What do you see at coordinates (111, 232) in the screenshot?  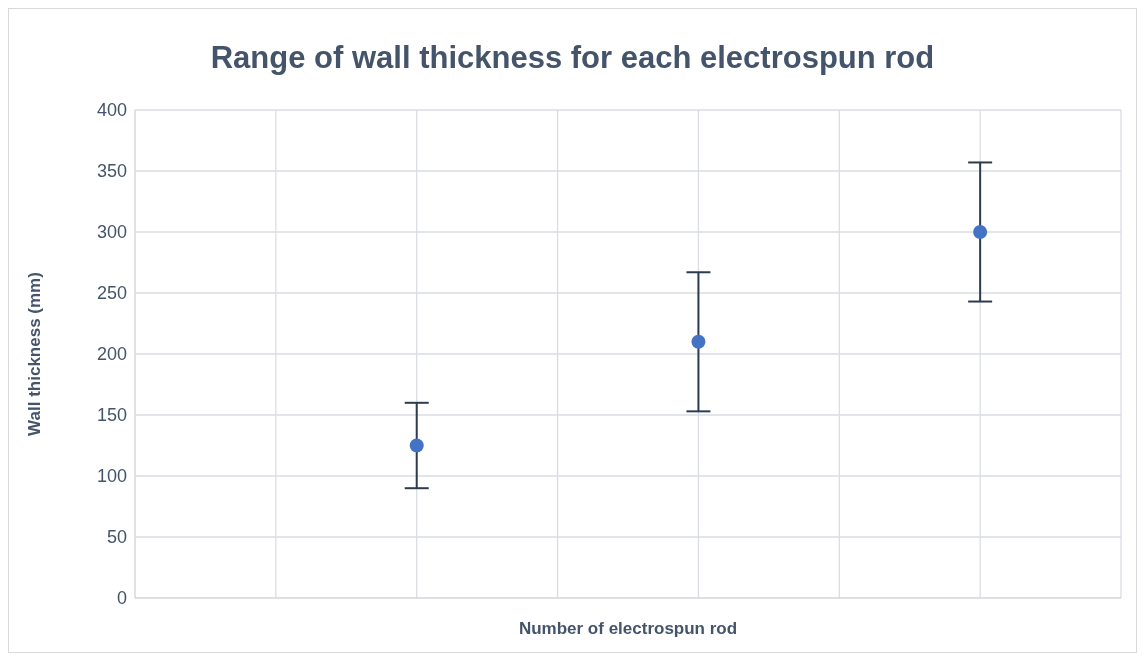 I see `y-tick-label: 300` at bounding box center [111, 232].